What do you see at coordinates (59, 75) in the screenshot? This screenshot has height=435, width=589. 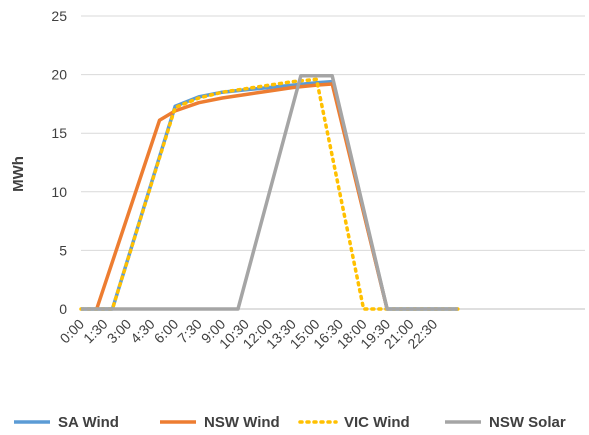 I see `y-tick-label: 20` at bounding box center [59, 75].